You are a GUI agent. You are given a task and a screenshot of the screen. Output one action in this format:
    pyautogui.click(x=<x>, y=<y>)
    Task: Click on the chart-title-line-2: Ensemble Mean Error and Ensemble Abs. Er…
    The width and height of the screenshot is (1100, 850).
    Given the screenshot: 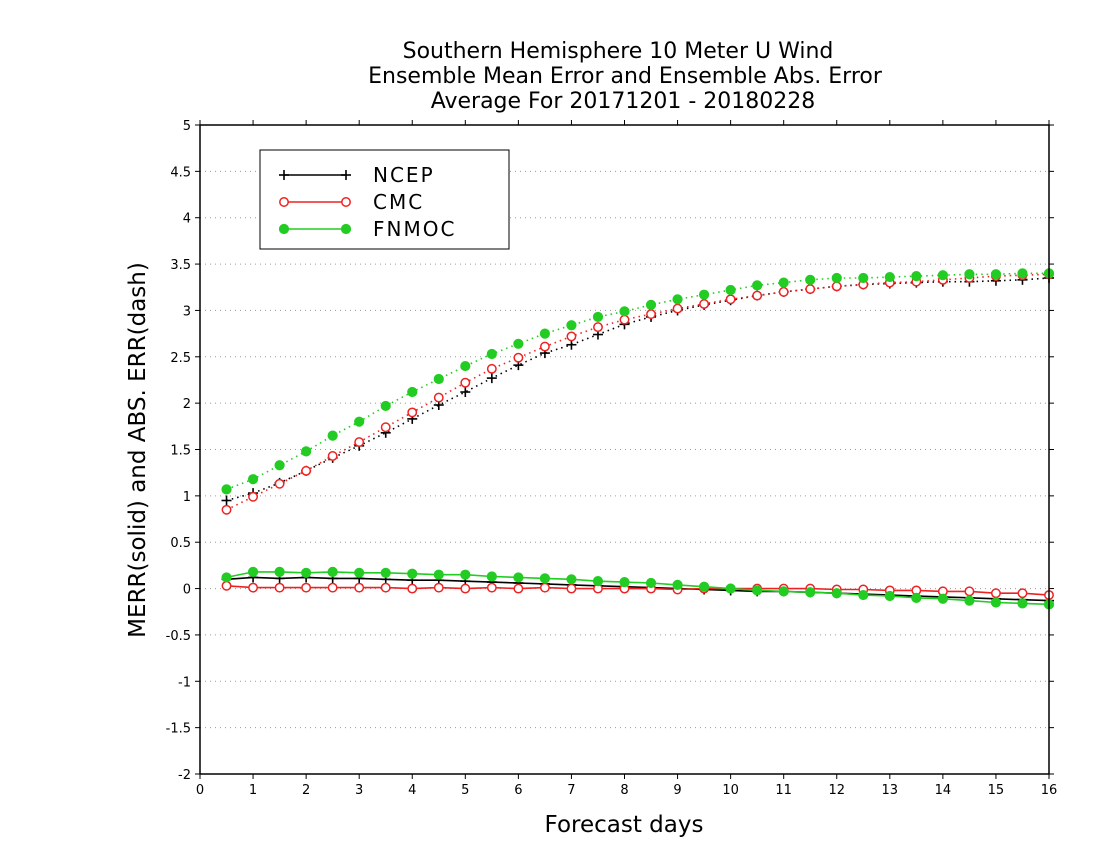 What is the action you would take?
    pyautogui.click(x=625, y=76)
    